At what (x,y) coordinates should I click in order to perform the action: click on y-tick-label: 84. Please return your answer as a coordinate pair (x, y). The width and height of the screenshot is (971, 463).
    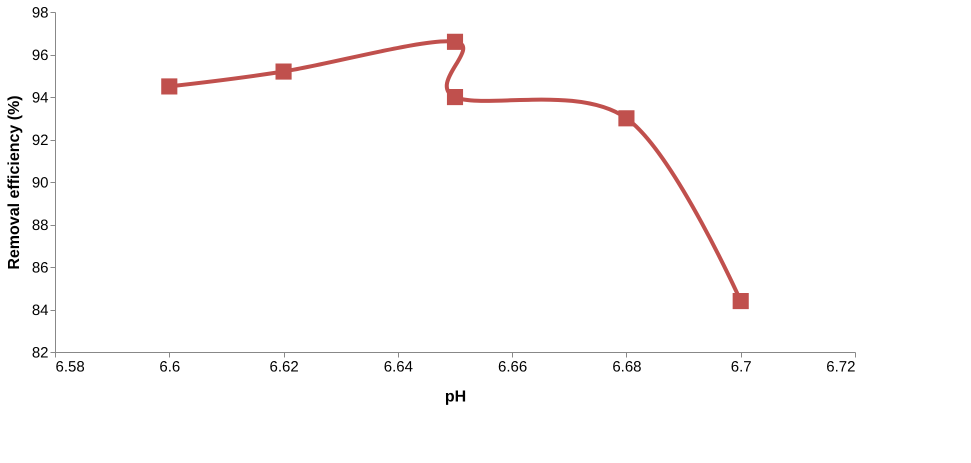
    Looking at the image, I should click on (40, 310).